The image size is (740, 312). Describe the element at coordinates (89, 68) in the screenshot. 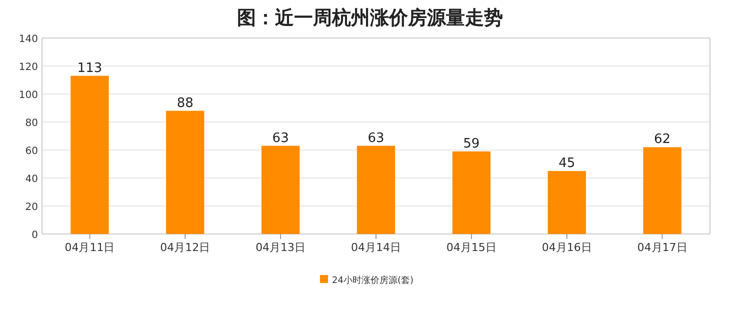

I see `data-label: 113` at that location.